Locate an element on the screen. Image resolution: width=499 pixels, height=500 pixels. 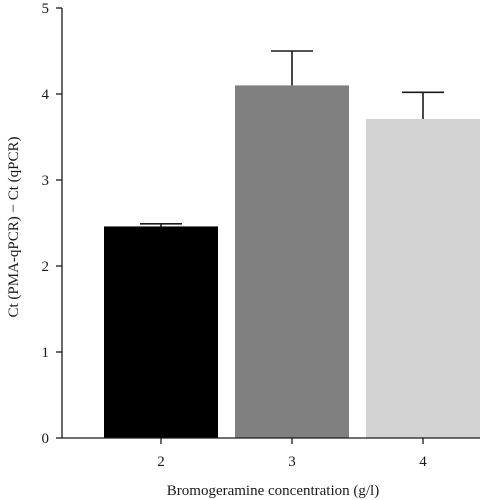
x-tick-label: 4 is located at coordinates (423, 462).